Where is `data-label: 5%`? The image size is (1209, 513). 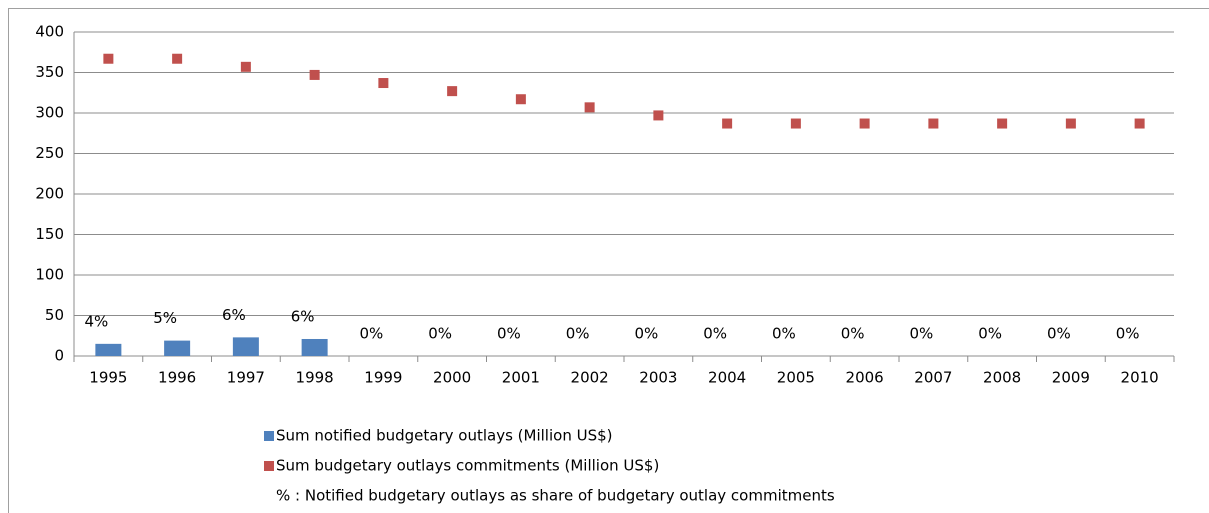 data-label: 5% is located at coordinates (165, 318).